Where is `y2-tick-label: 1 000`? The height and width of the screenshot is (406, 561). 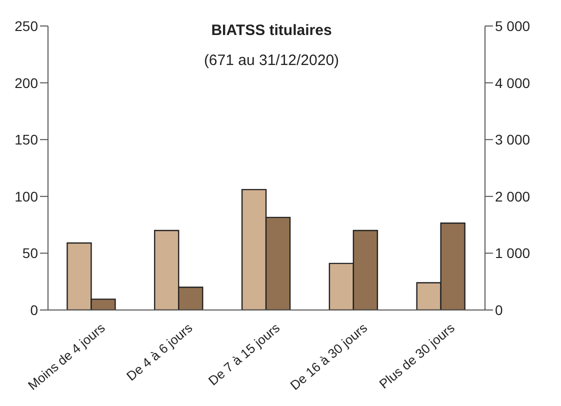
y2-tick-label: 1 000 is located at coordinates (512, 253).